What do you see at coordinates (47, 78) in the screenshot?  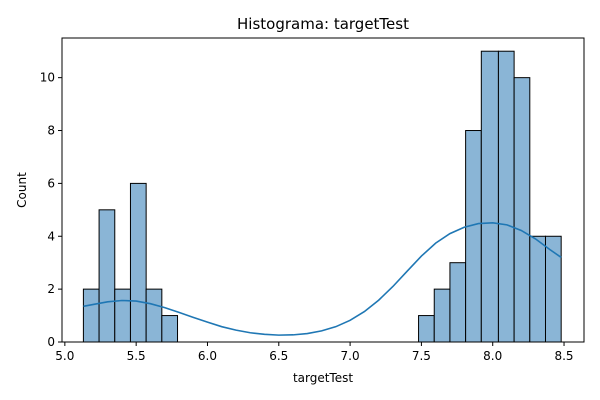 I see `y-tick-label: 10` at bounding box center [47, 78].